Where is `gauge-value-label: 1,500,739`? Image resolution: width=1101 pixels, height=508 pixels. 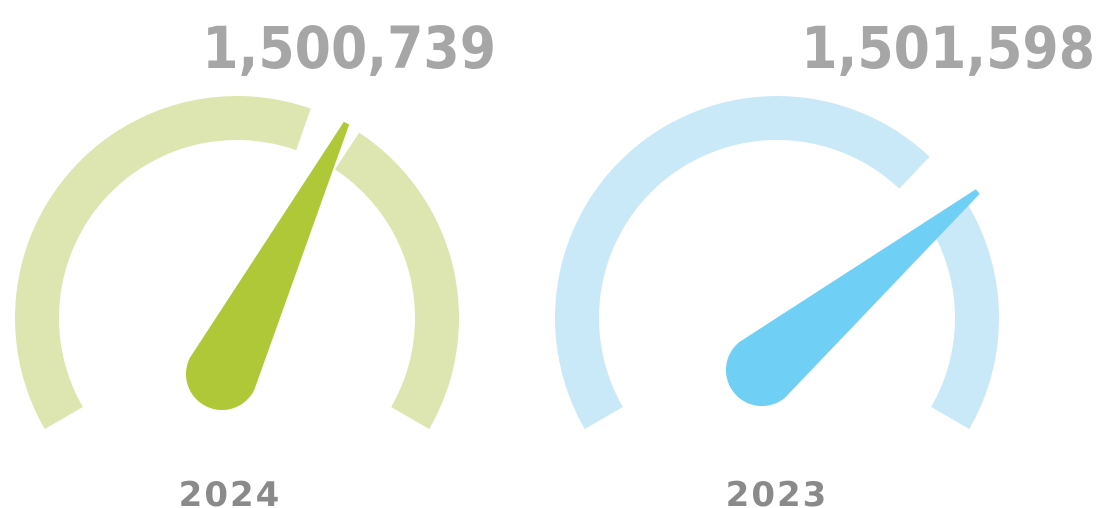 gauge-value-label: 1,500,739 is located at coordinates (349, 48).